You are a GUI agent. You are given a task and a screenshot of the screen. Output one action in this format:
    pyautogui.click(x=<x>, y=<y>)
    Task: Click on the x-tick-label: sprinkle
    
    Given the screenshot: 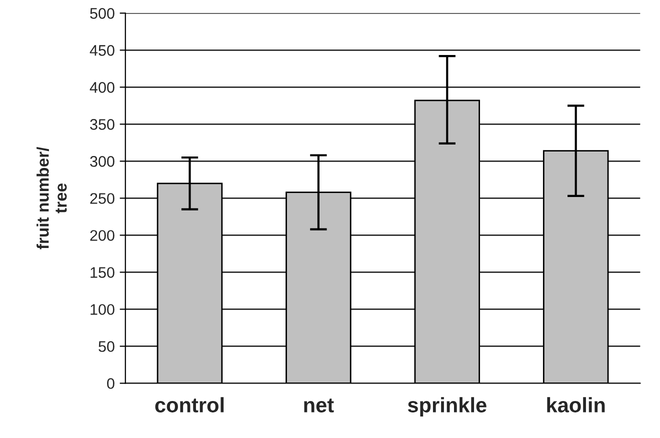 What is the action you would take?
    pyautogui.click(x=447, y=407)
    